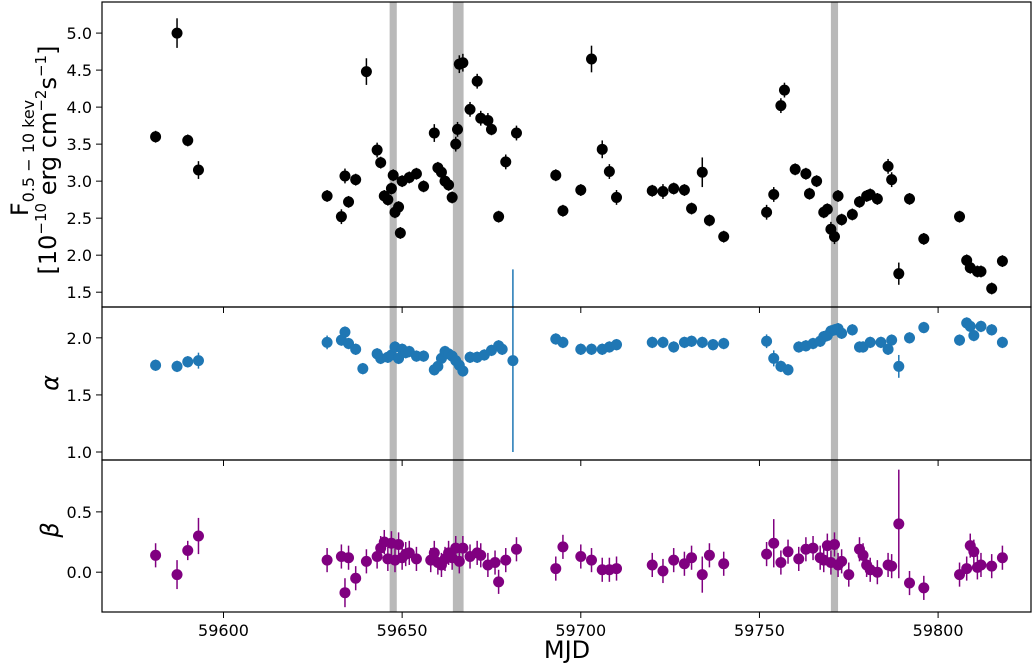 The width and height of the screenshot is (1032, 666). I want to click on flux-ylabel-sub: 0.5 − 10 kev, so click(28, 151).